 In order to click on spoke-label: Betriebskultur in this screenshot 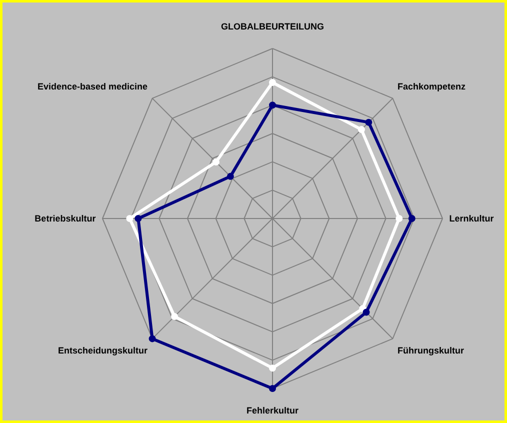, I will do `click(65, 219)`.